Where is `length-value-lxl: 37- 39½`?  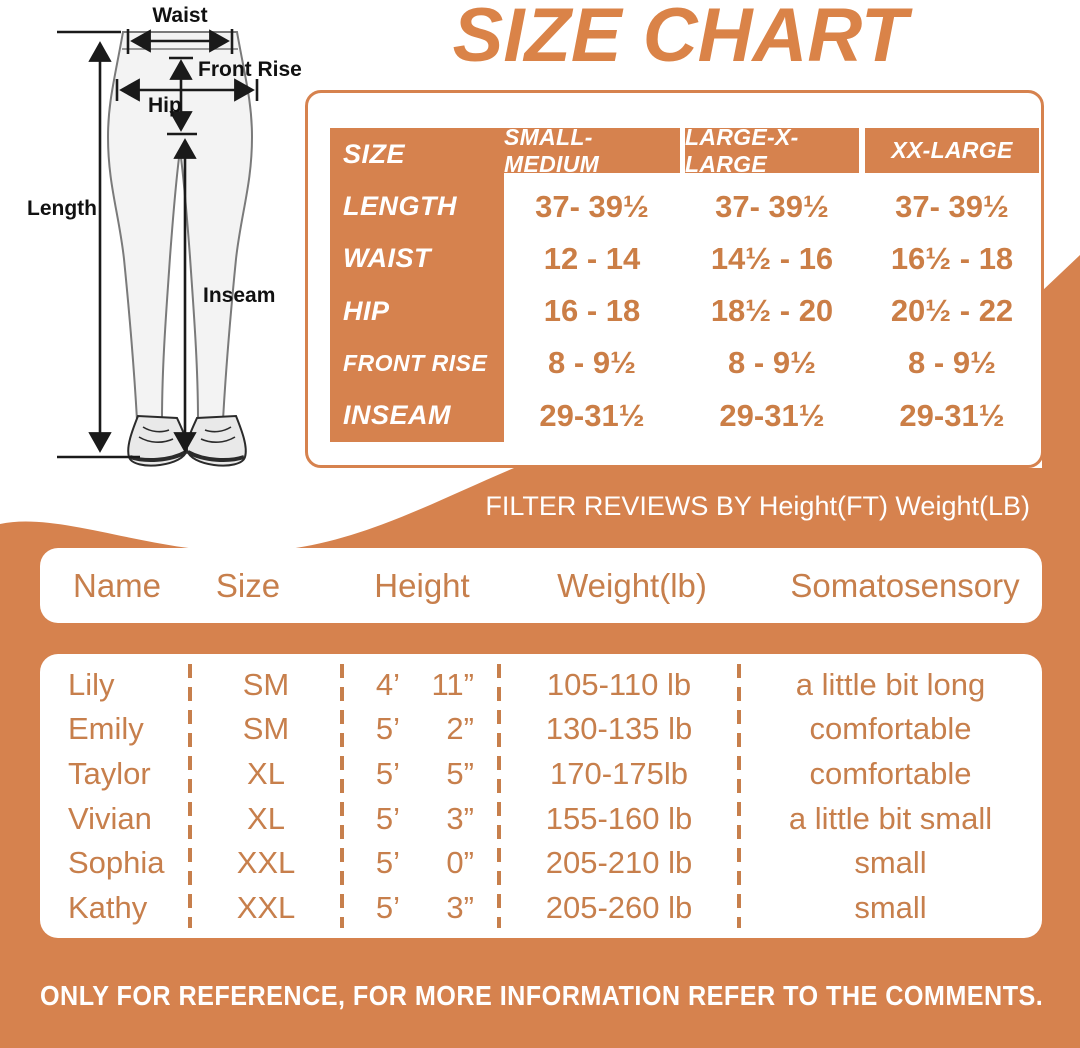
length-value-lxl: 37- 39½ is located at coordinates (772, 206).